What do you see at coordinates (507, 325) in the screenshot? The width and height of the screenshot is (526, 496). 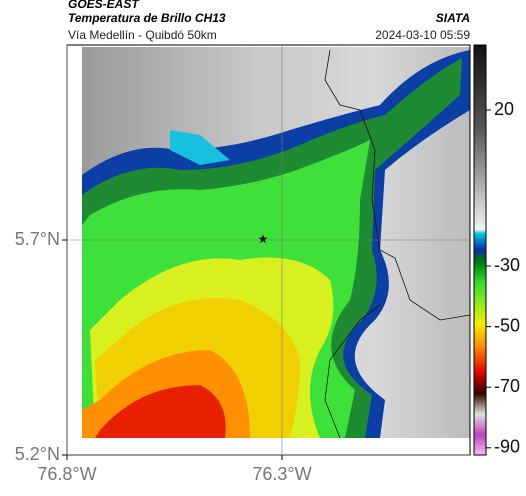 I see `colorbar-label: -50` at bounding box center [507, 325].